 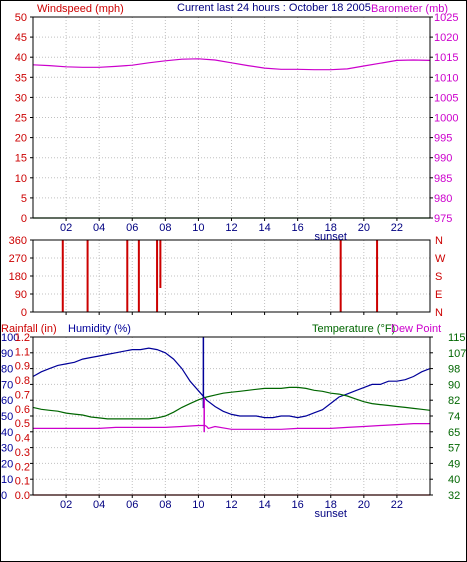 I want to click on barometer-tick-label: 1020, so click(x=446, y=38).